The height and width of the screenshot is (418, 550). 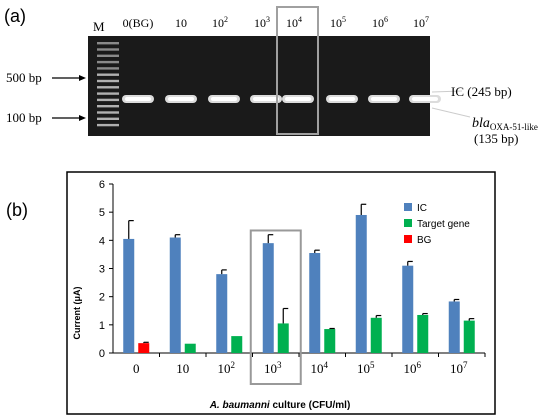 What do you see at coordinates (136, 368) in the screenshot?
I see `x-tick-label: 0` at bounding box center [136, 368].